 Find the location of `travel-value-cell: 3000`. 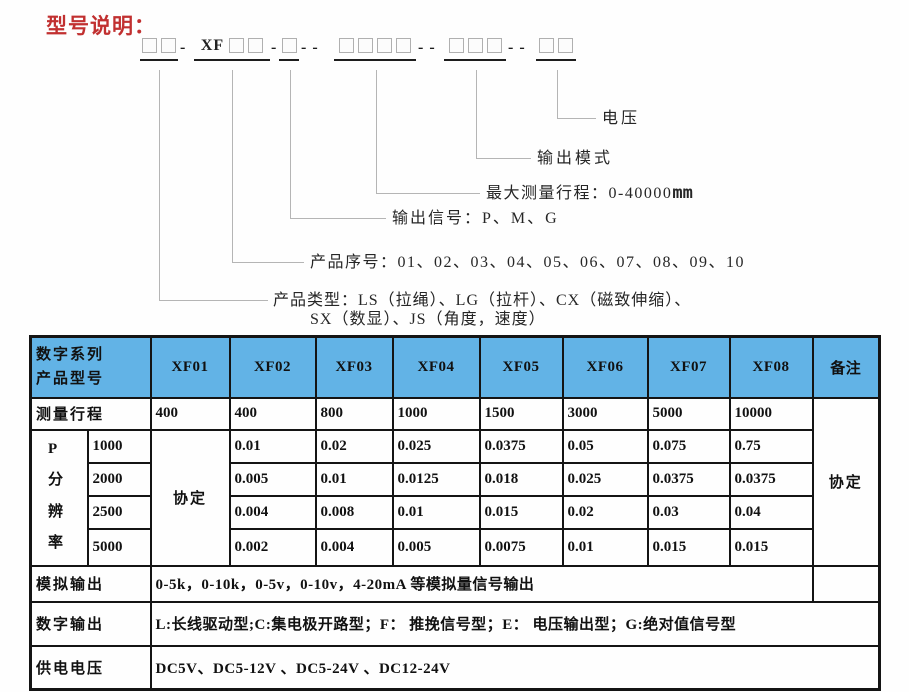

travel-value-cell: 3000 is located at coordinates (605, 413).